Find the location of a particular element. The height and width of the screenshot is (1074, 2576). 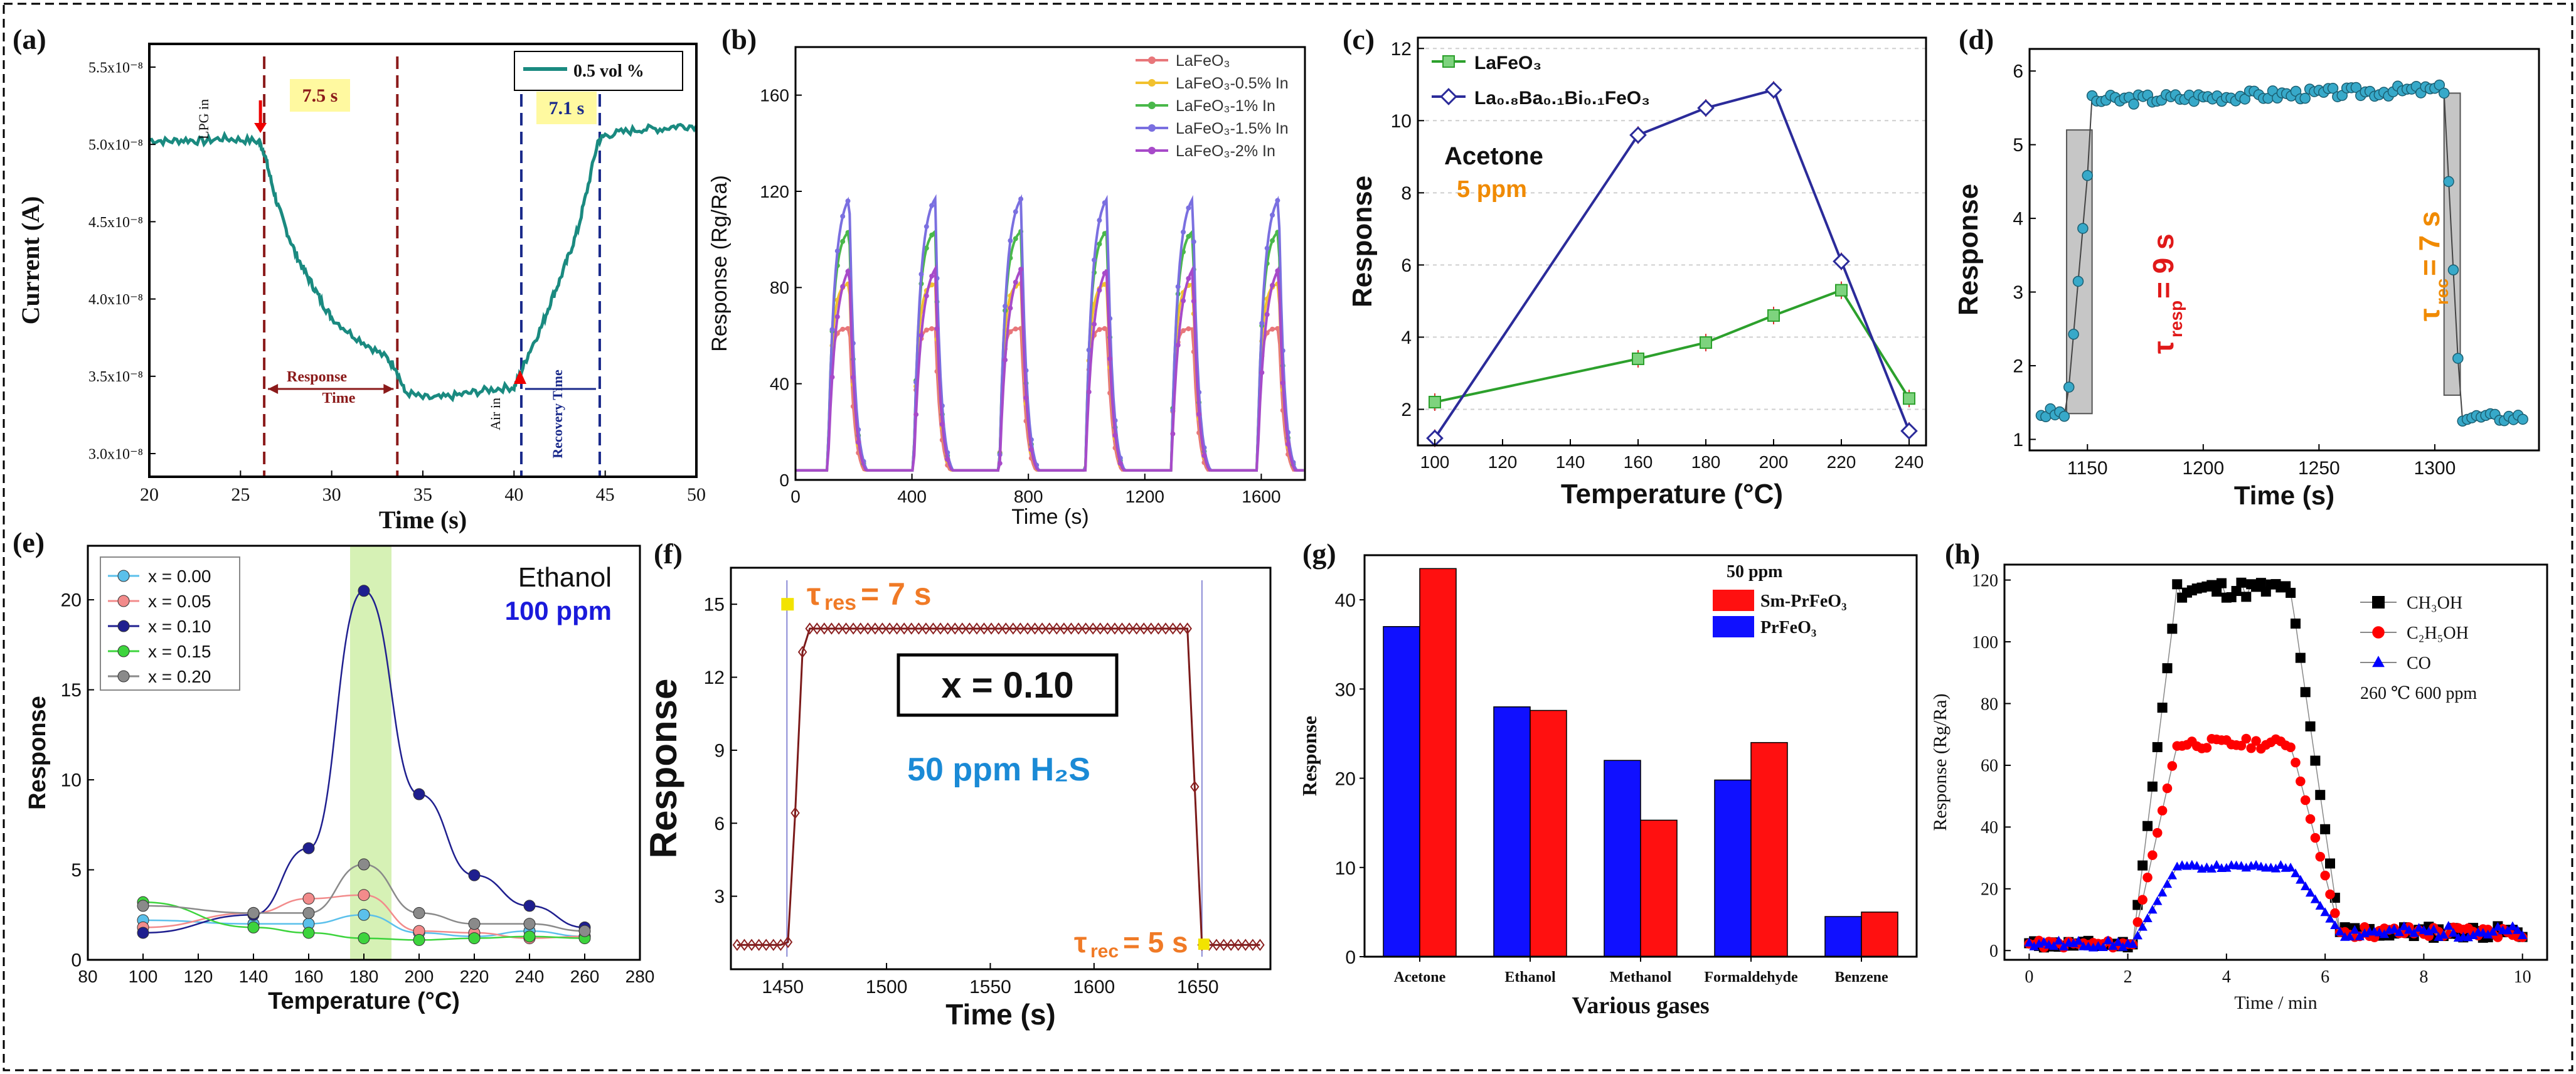

x-tick-label: 1650 is located at coordinates (1198, 987).